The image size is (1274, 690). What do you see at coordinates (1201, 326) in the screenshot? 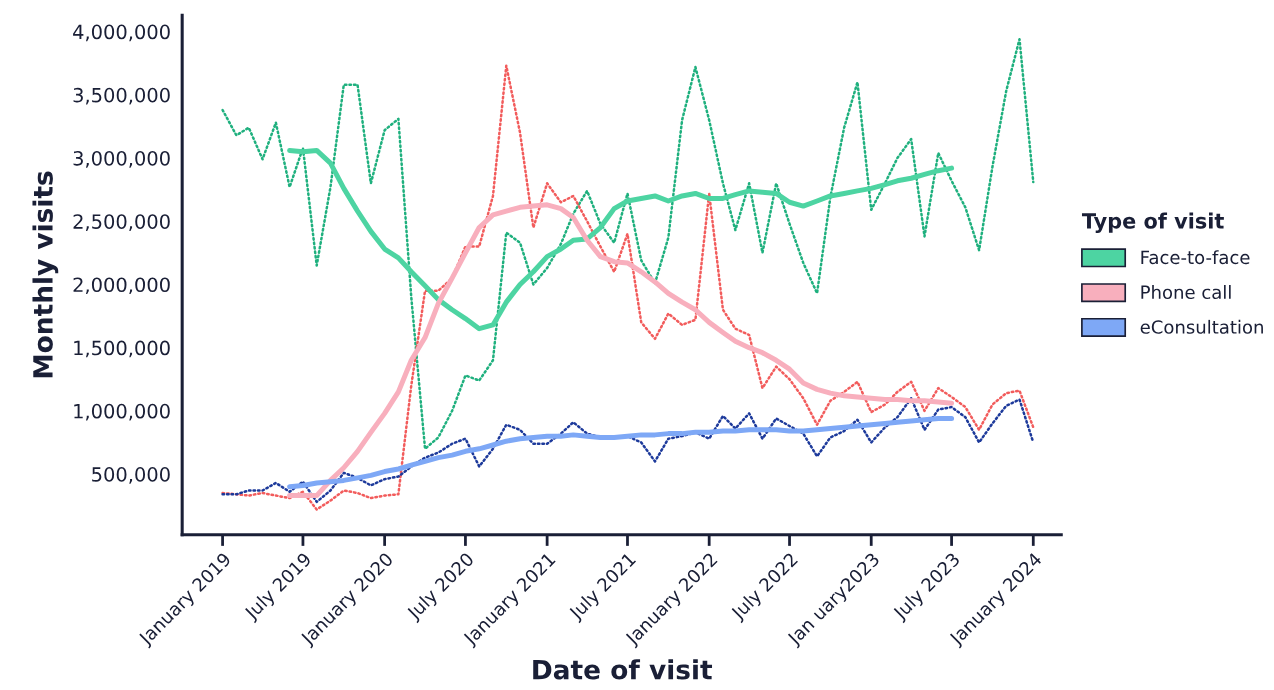
I see `legend-label: eConsultation` at bounding box center [1201, 326].